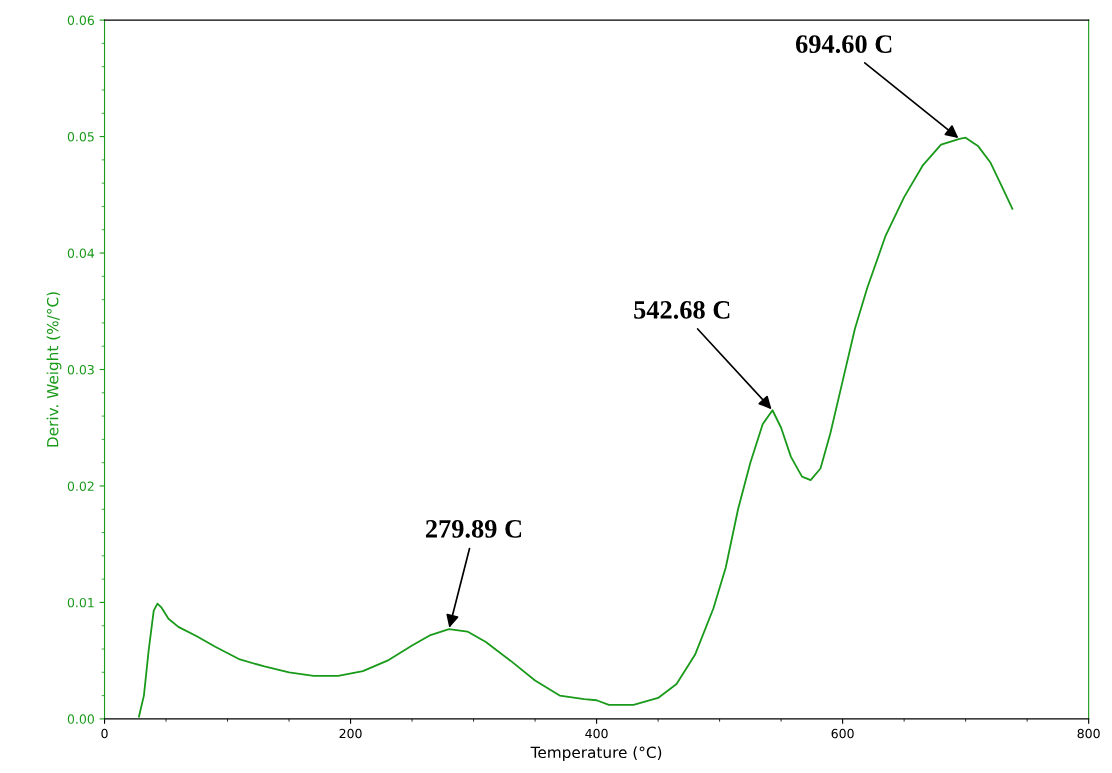 The image size is (1112, 773). Describe the element at coordinates (80, 486) in the screenshot. I see `y-tick-label: 0.02` at that location.